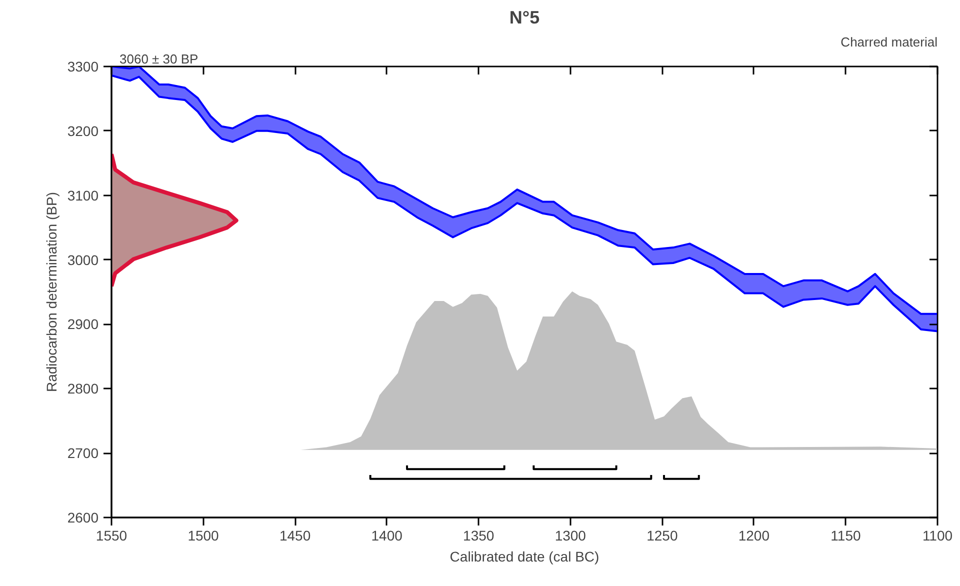 This screenshot has width=960, height=586. Describe the element at coordinates (662, 536) in the screenshot. I see `x-tick-label: 1250` at that location.